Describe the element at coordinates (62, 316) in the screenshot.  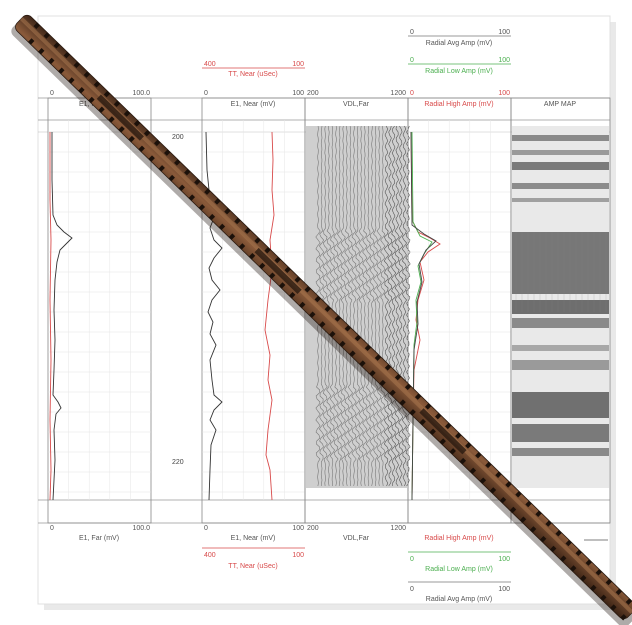
I see `e1-far-black-curve` at that location.